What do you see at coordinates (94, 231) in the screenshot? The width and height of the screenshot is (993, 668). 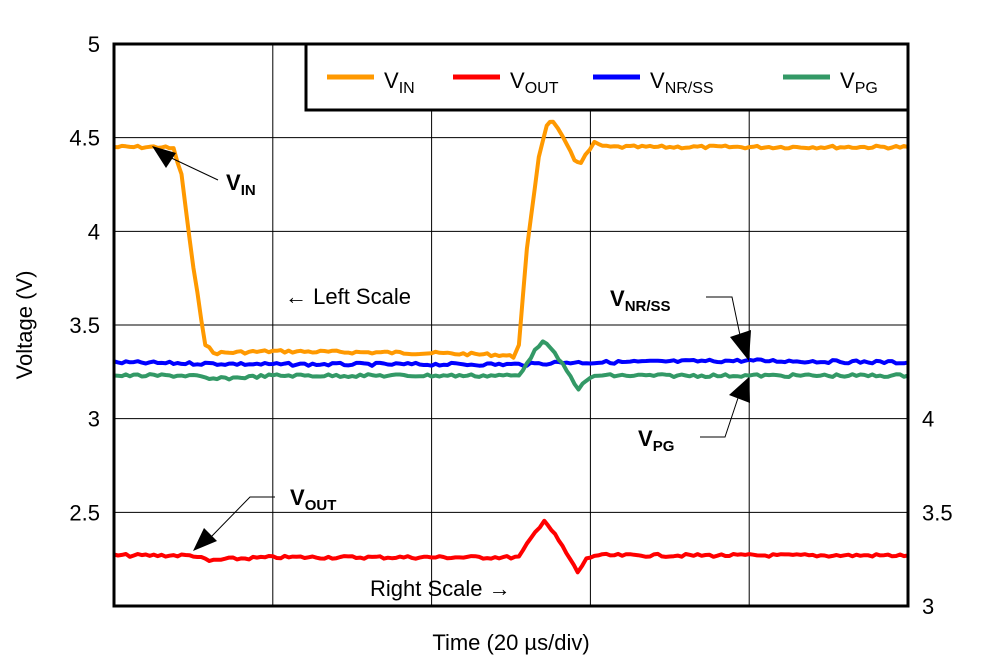 I see `y-tick-label: 4` at bounding box center [94, 231].